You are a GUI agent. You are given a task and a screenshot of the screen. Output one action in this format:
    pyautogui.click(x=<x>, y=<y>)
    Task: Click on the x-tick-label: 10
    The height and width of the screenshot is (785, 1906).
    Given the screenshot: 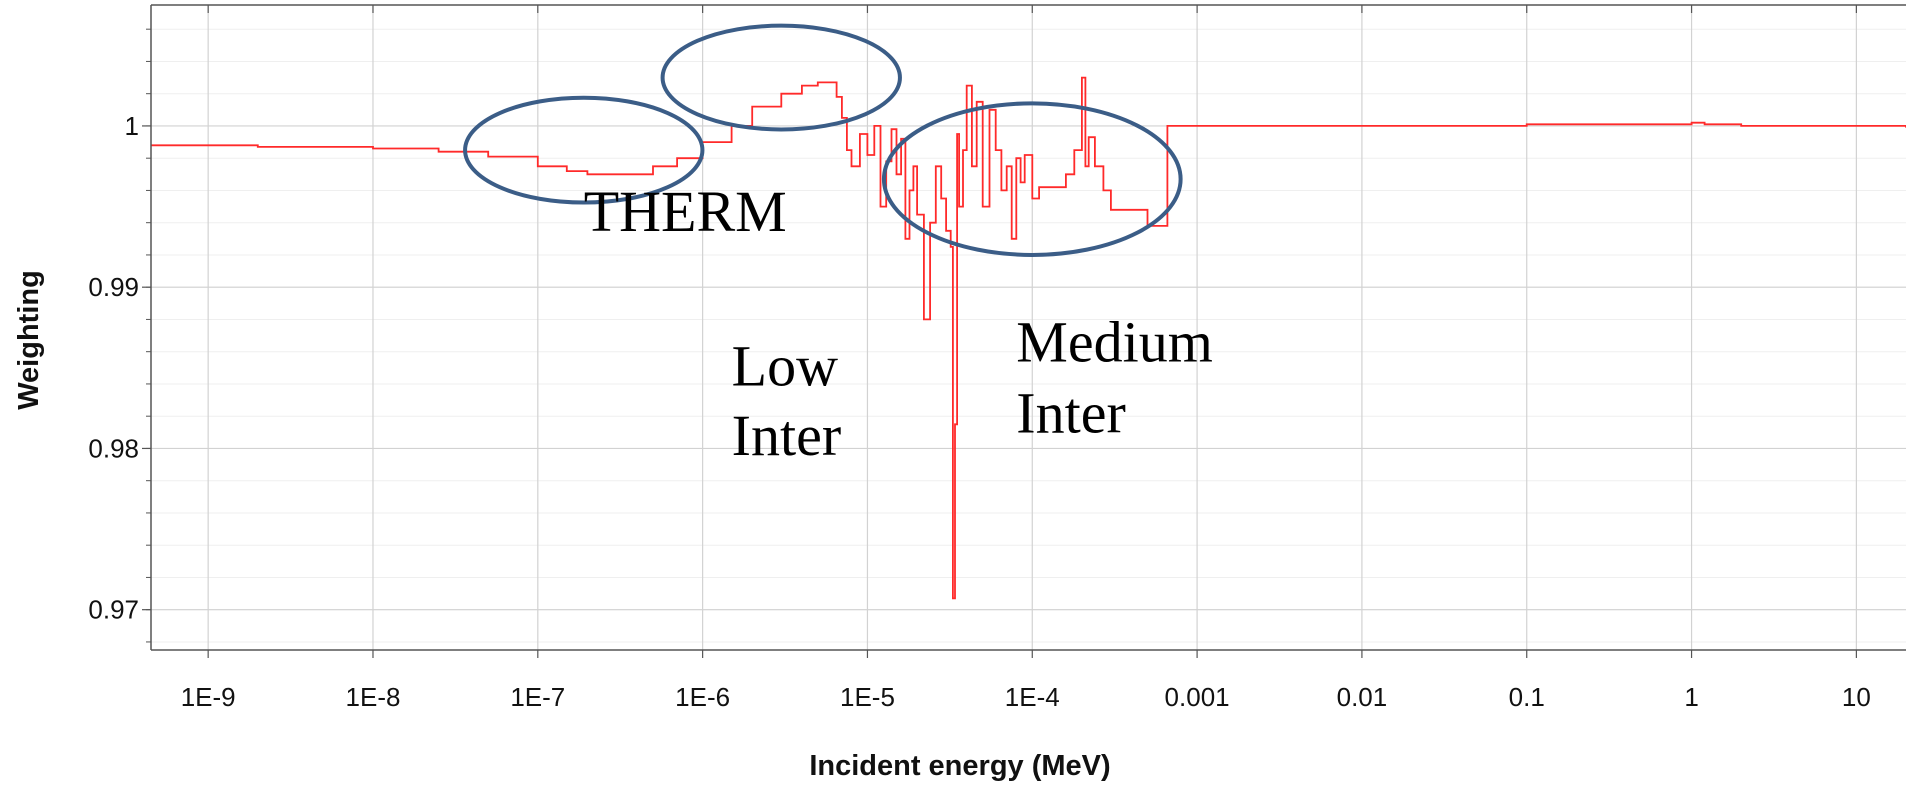 What is the action you would take?
    pyautogui.click(x=1856, y=697)
    